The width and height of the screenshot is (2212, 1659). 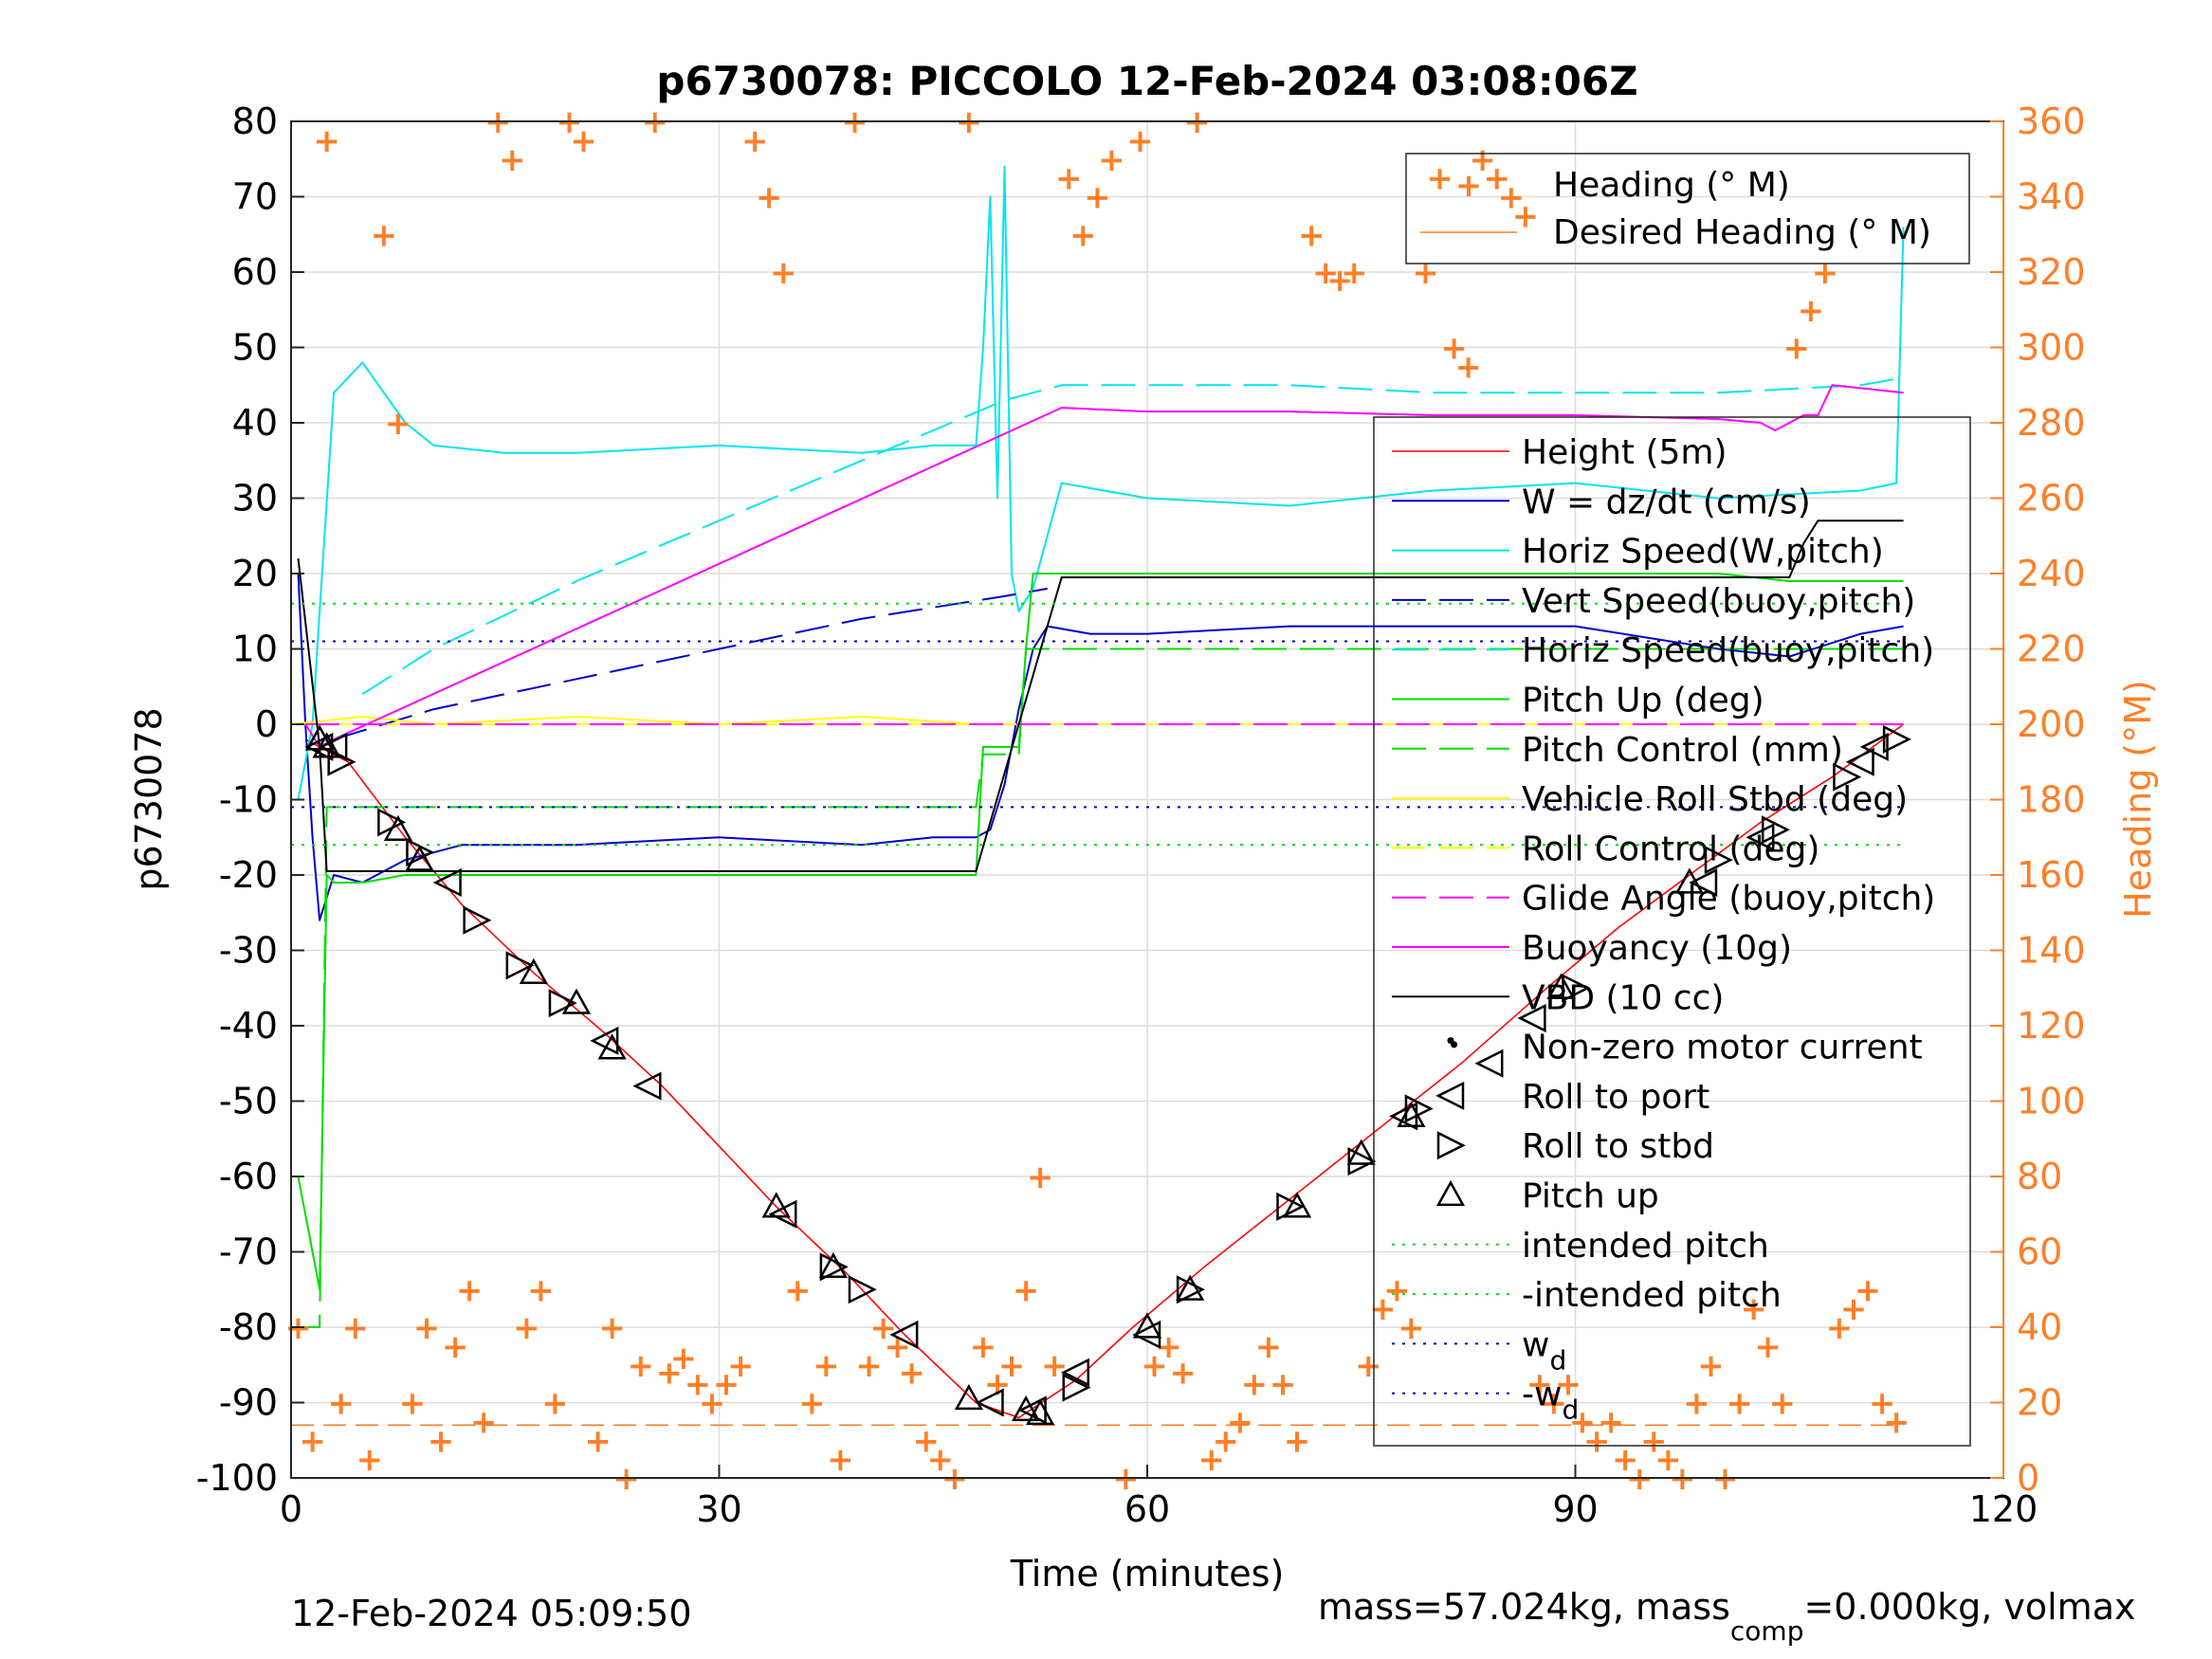 What do you see at coordinates (1147, 1509) in the screenshot?
I see `x-tick-label: 60` at bounding box center [1147, 1509].